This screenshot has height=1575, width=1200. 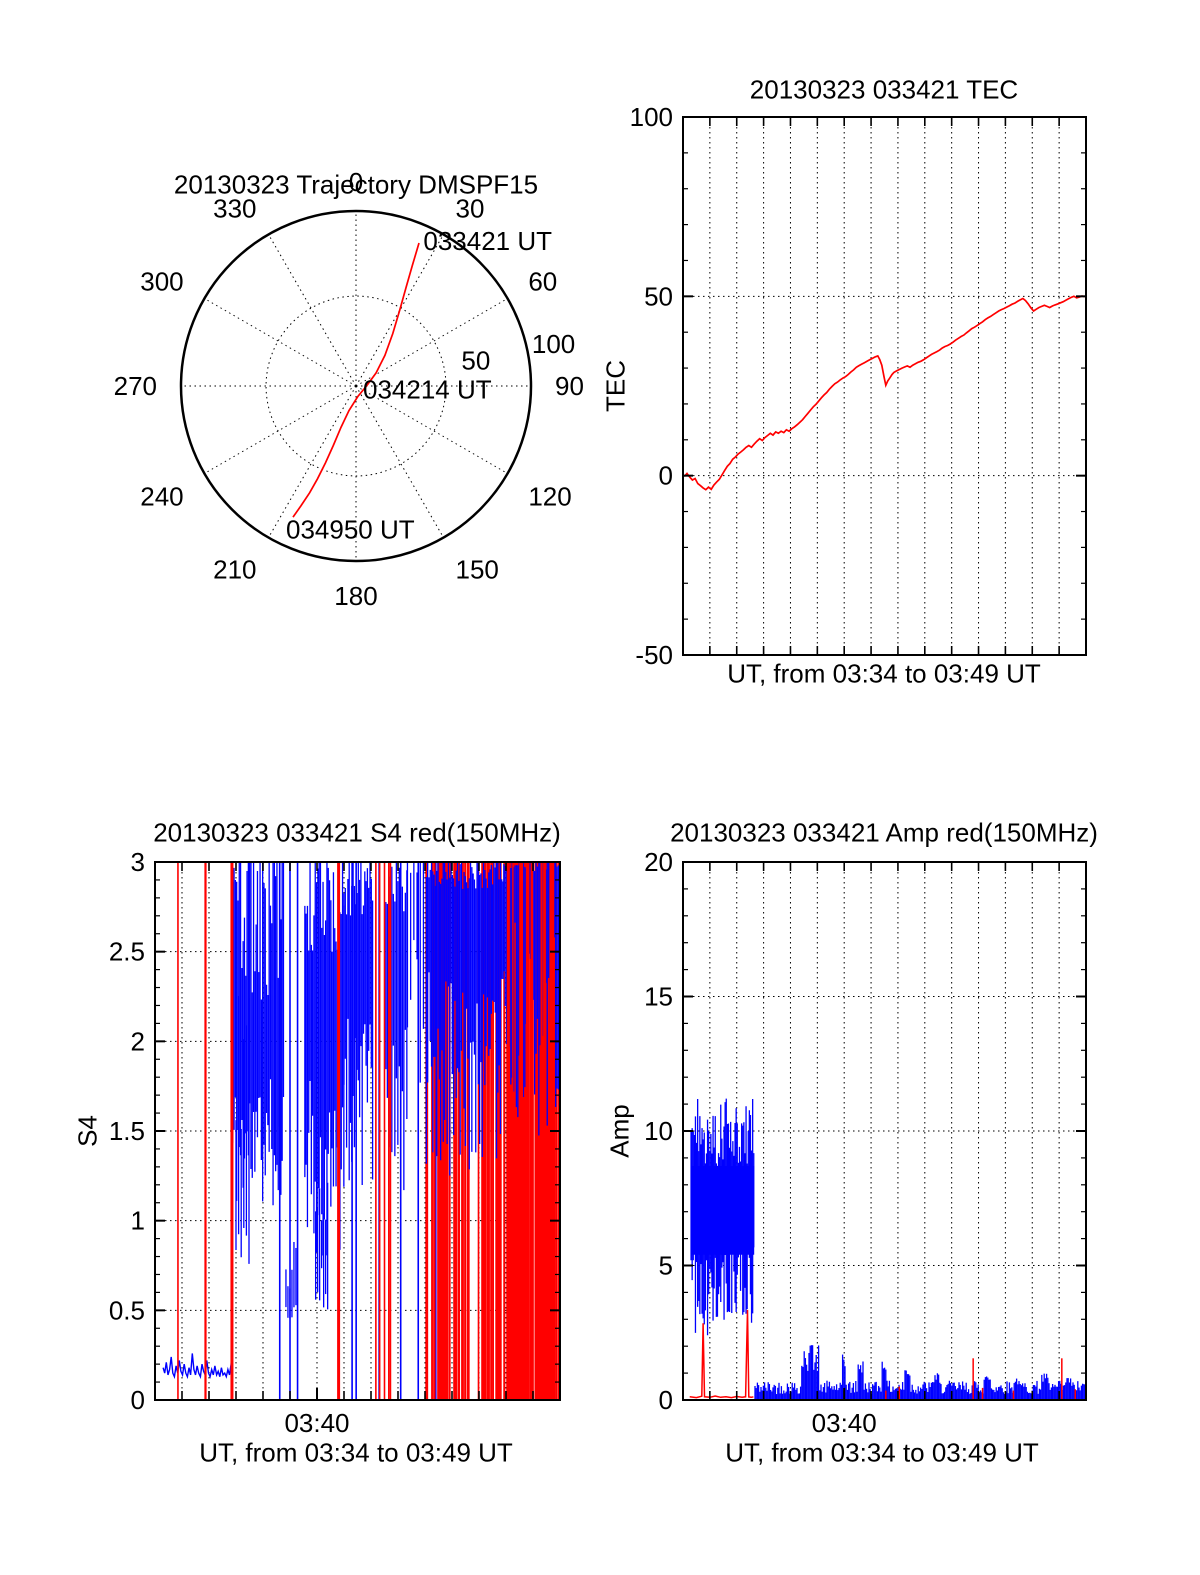 What do you see at coordinates (884, 393) in the screenshot?
I see `tec-series-line` at bounding box center [884, 393].